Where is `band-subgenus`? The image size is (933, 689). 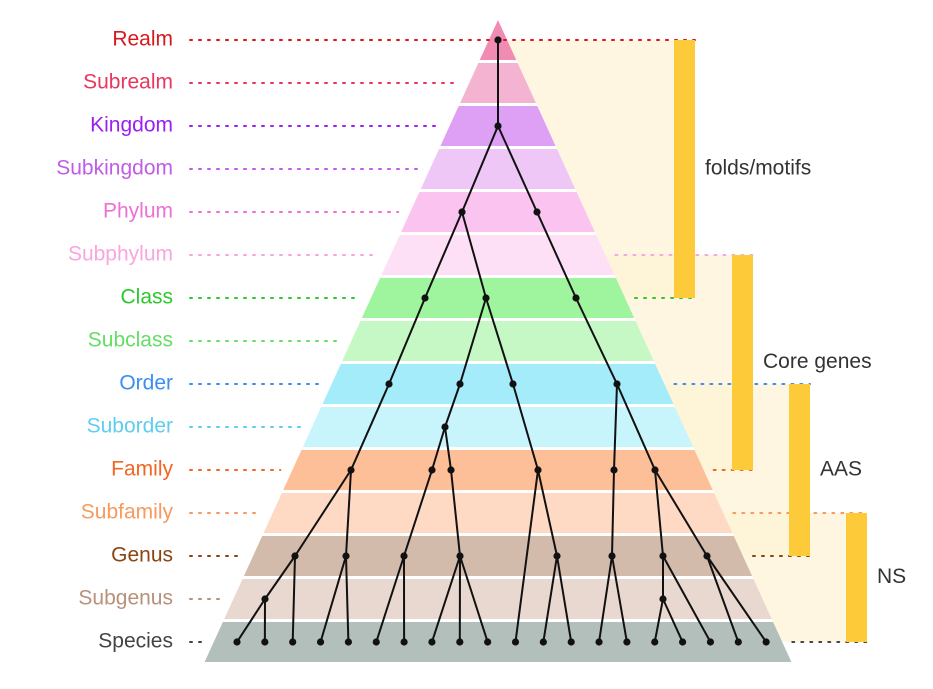 band-subgenus is located at coordinates (498, 599).